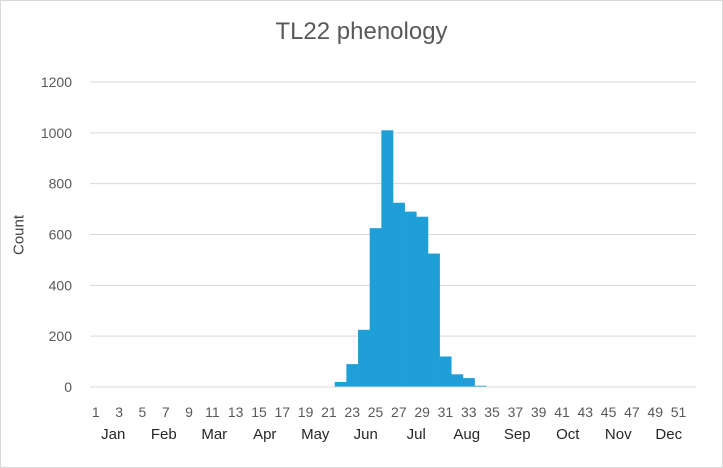 The height and width of the screenshot is (468, 723). I want to click on month-label: Mar, so click(214, 434).